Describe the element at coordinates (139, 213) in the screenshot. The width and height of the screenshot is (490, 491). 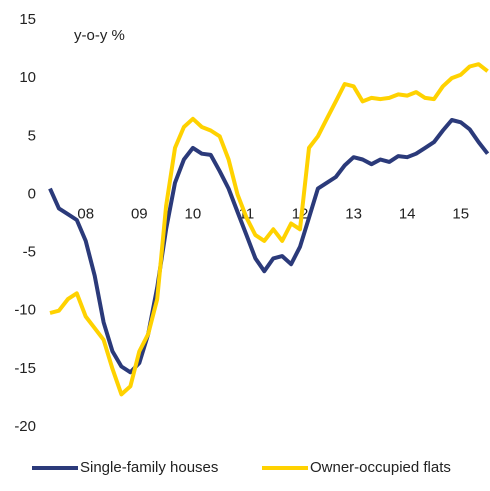
I see `x-tick-label: 09` at that location.